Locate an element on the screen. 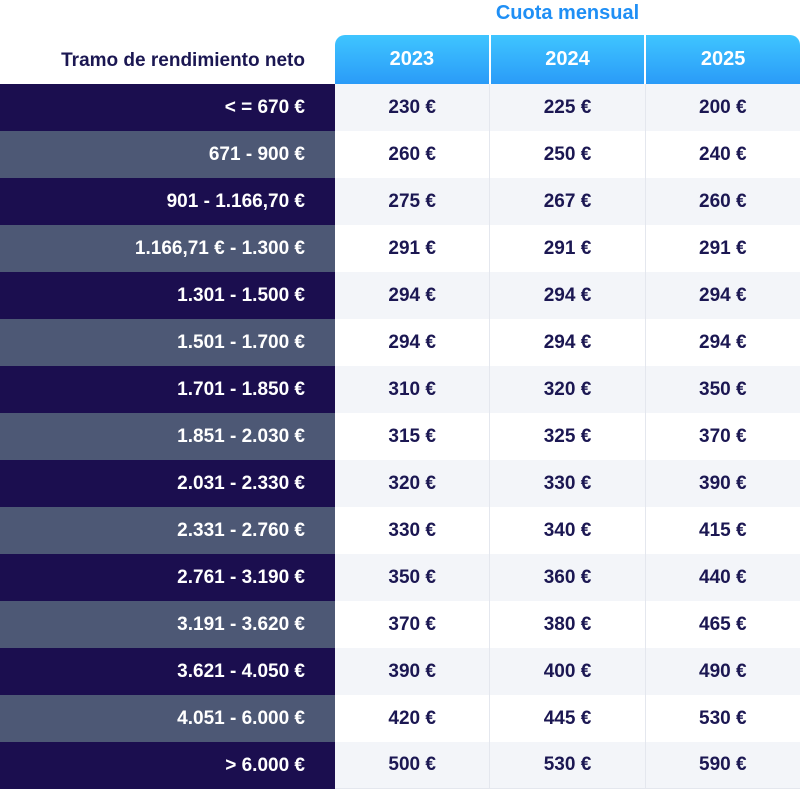  table-row: > 6.000 € 500 € 530 € 590 € is located at coordinates (400, 765).